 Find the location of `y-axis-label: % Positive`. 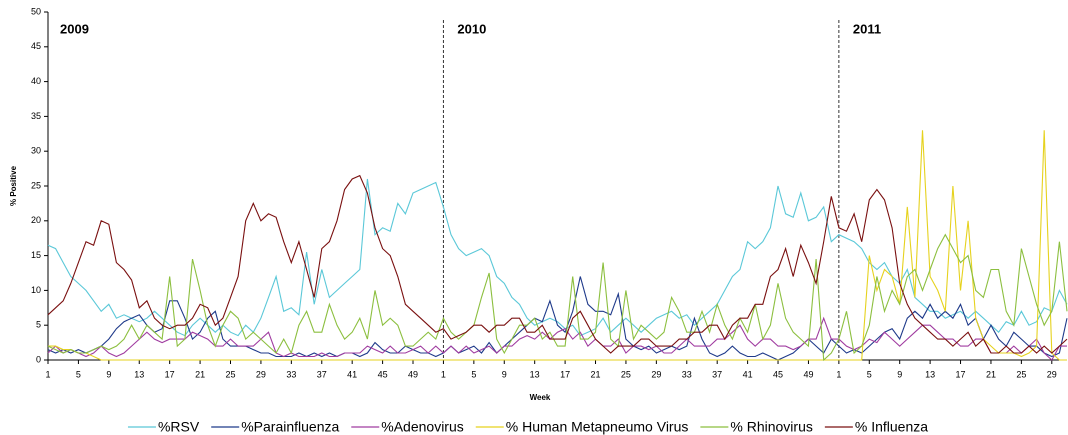

y-axis-label: % Positive is located at coordinates (13, 185).